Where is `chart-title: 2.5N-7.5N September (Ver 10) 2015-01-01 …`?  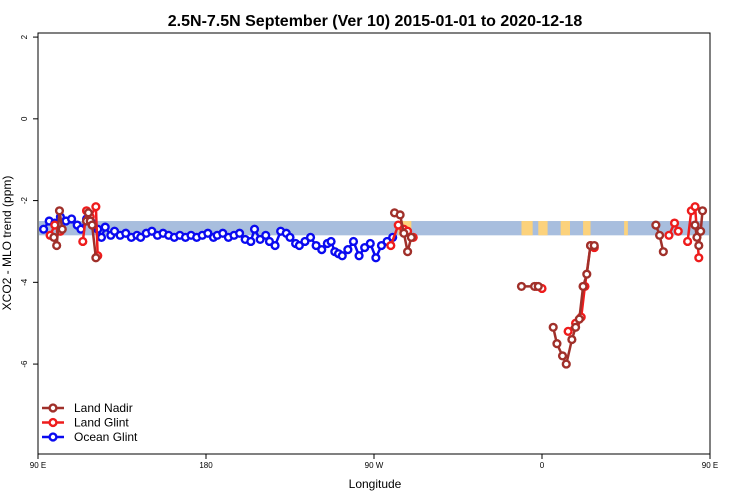
chart-title: 2.5N-7.5N September (Ver 10) 2015-01-01 … is located at coordinates (375, 21).